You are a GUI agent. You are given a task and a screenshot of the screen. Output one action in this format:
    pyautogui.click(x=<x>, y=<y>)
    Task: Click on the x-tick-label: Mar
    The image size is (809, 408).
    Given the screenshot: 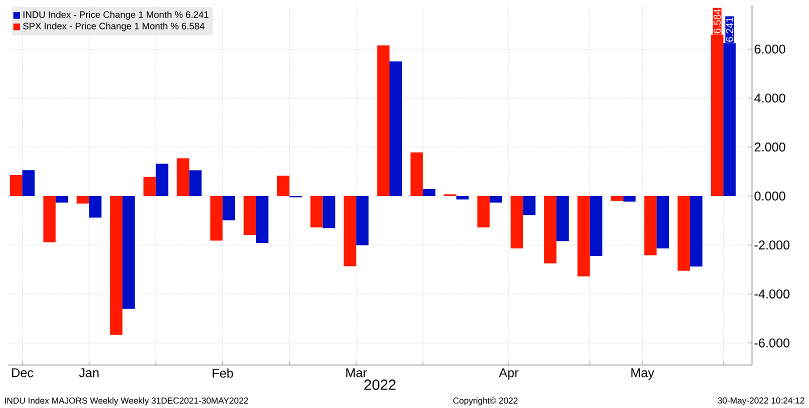 What is the action you would take?
    pyautogui.click(x=356, y=373)
    